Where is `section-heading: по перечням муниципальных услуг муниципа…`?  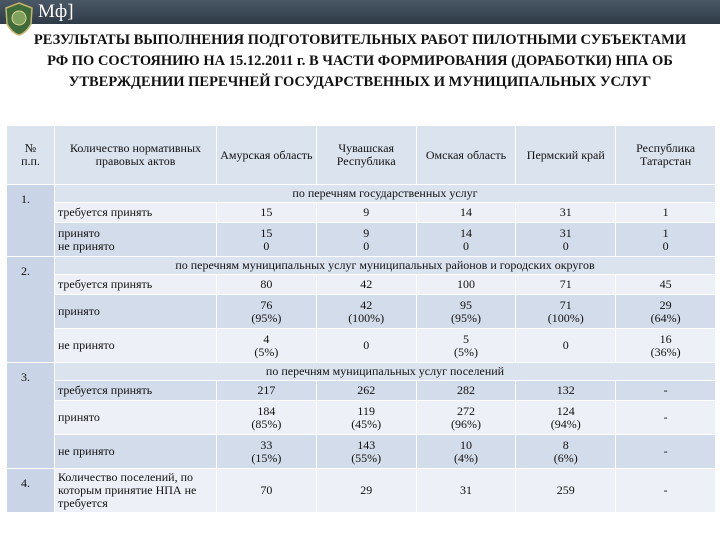
section-heading: по перечням муниципальных услуг муниципа… is located at coordinates (385, 265).